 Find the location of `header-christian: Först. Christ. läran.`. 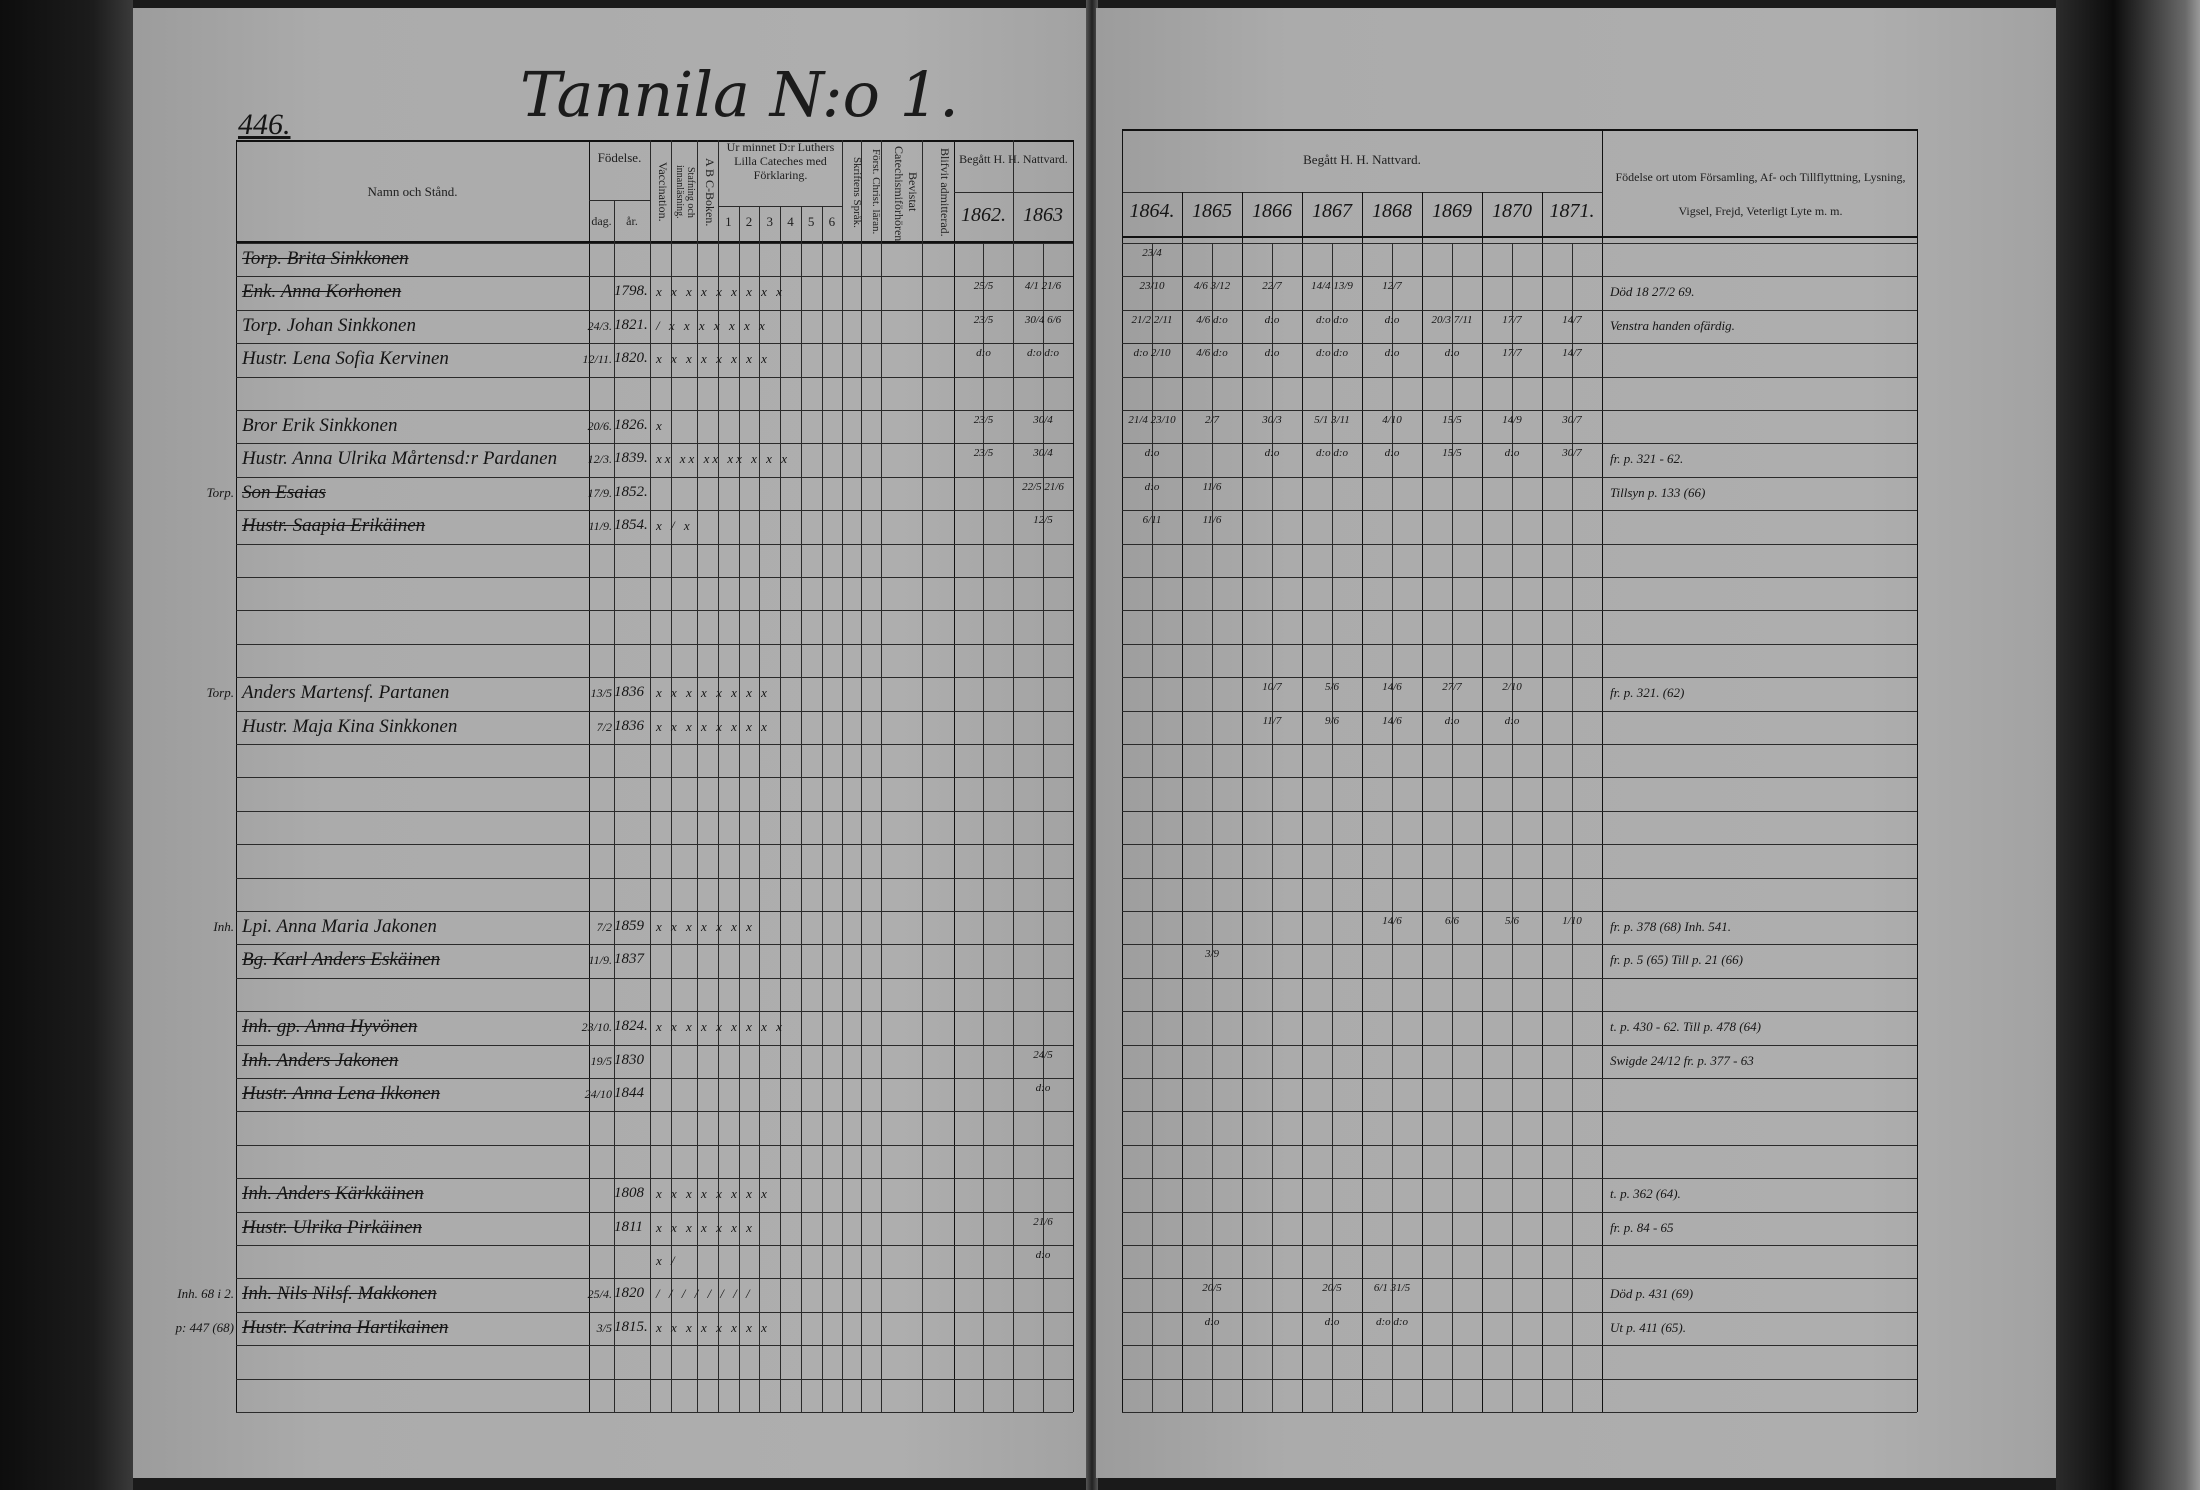

header-christian: Först. Christ. läran. is located at coordinates (876, 192).